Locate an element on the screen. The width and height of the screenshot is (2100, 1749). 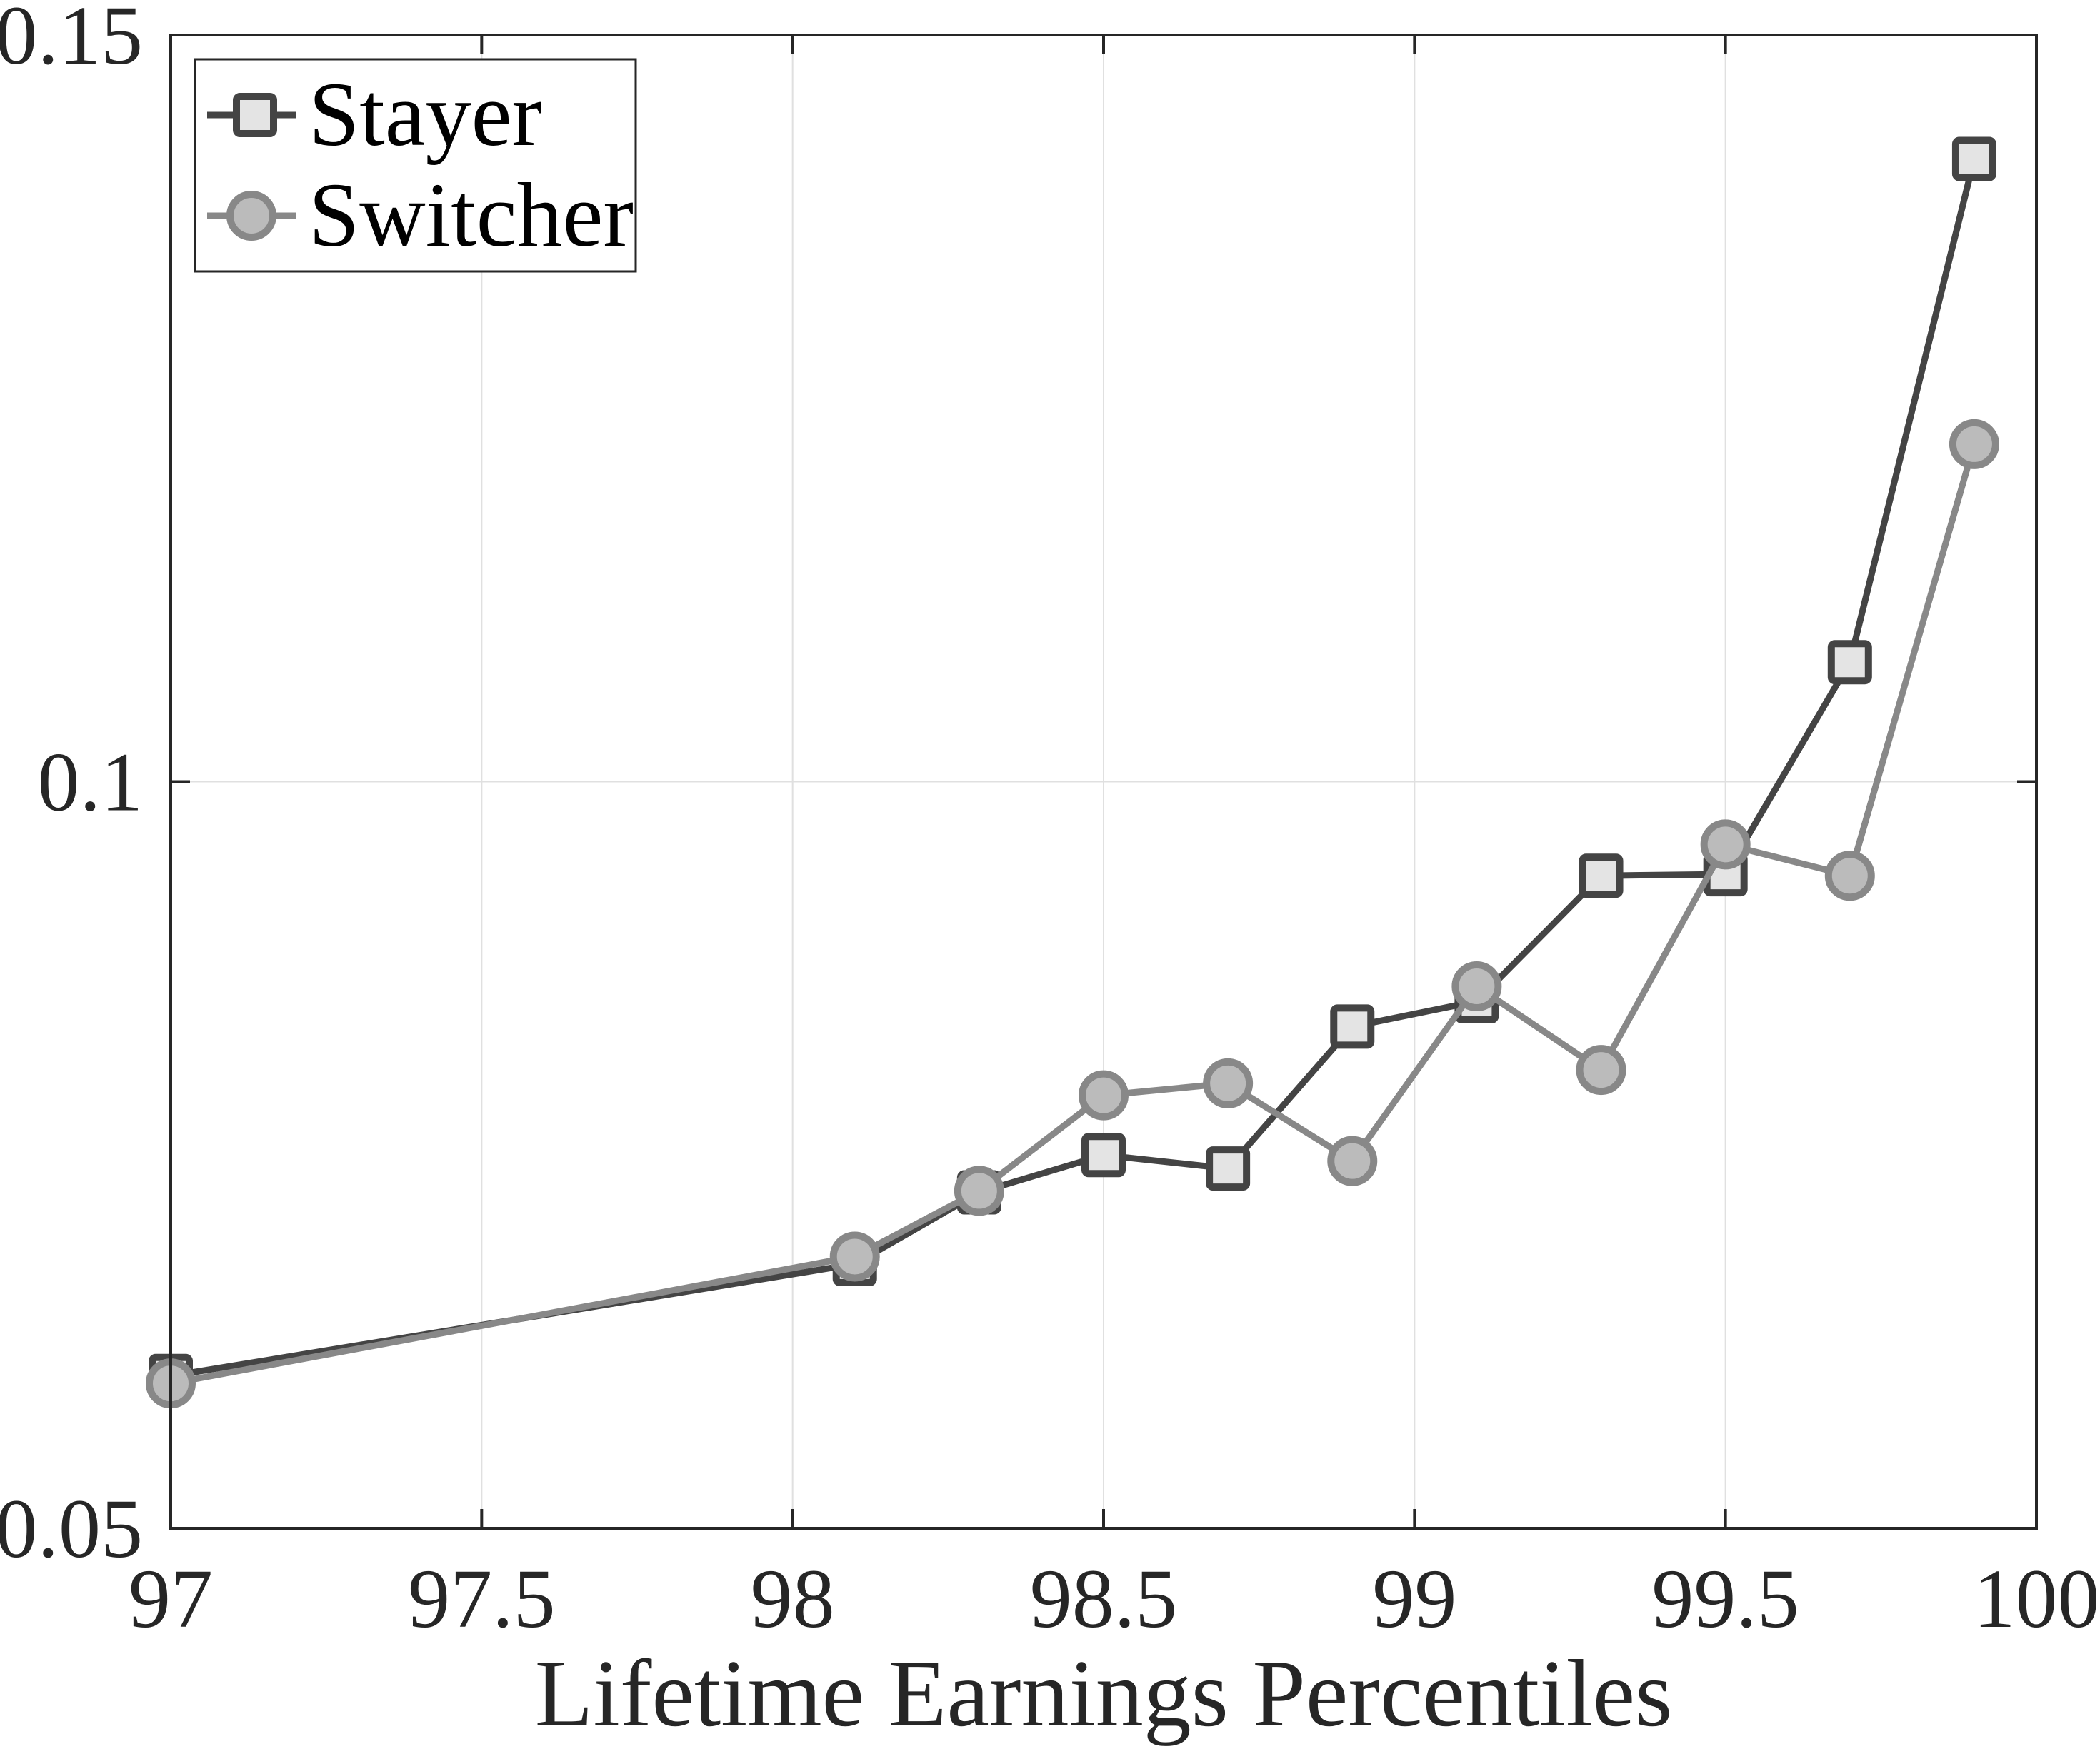
x-axis-label: Lifetime Earnings Percentiles is located at coordinates (1104, 1693).